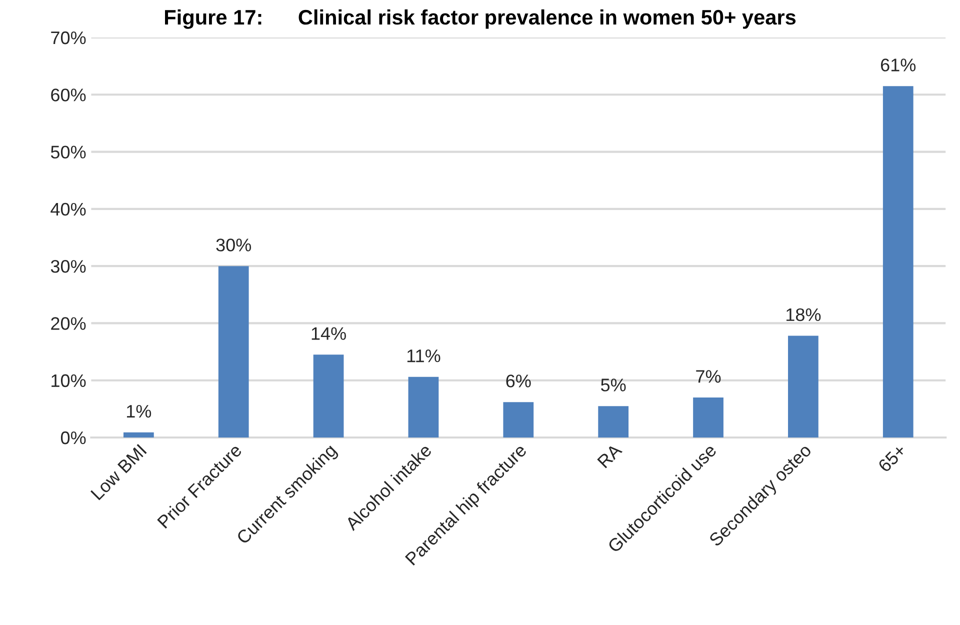  Describe the element at coordinates (234, 245) in the screenshot. I see `data-label: 30%` at that location.